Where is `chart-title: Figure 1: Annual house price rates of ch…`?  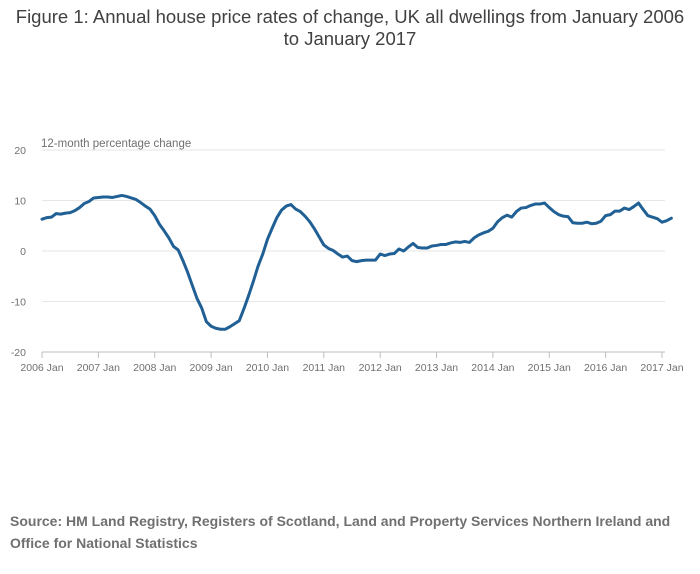 chart-title: Figure 1: Annual house price rates of ch… is located at coordinates (350, 27).